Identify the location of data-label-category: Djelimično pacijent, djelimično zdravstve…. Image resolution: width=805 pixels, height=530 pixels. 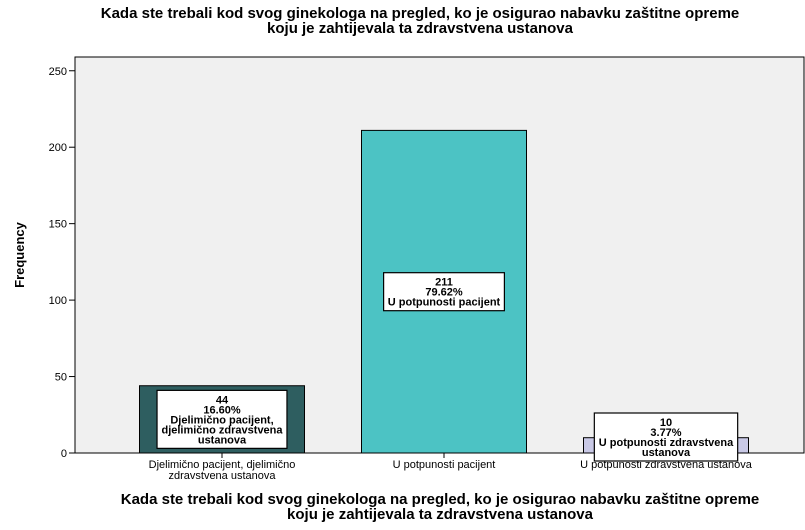
(222, 430).